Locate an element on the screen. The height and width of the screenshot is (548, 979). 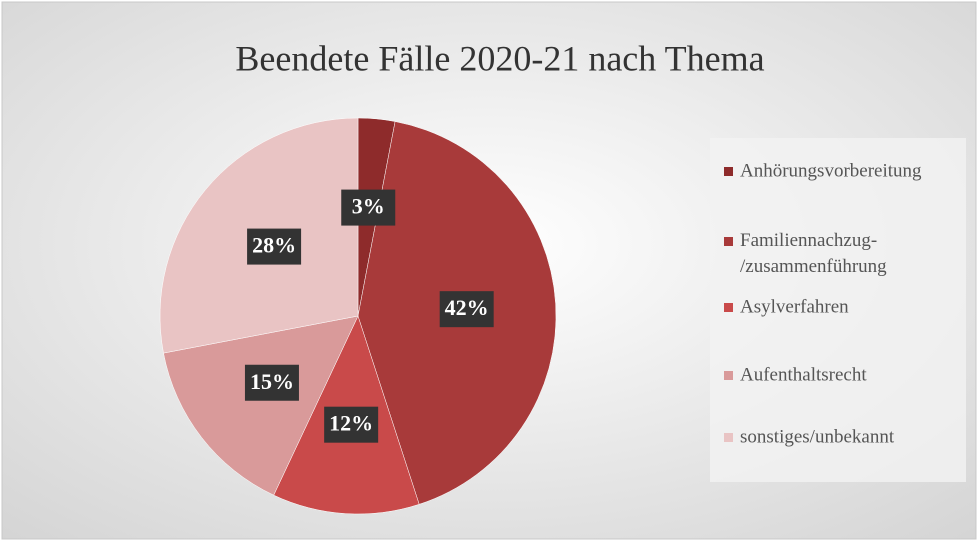
data-label: 3% is located at coordinates (368, 206).